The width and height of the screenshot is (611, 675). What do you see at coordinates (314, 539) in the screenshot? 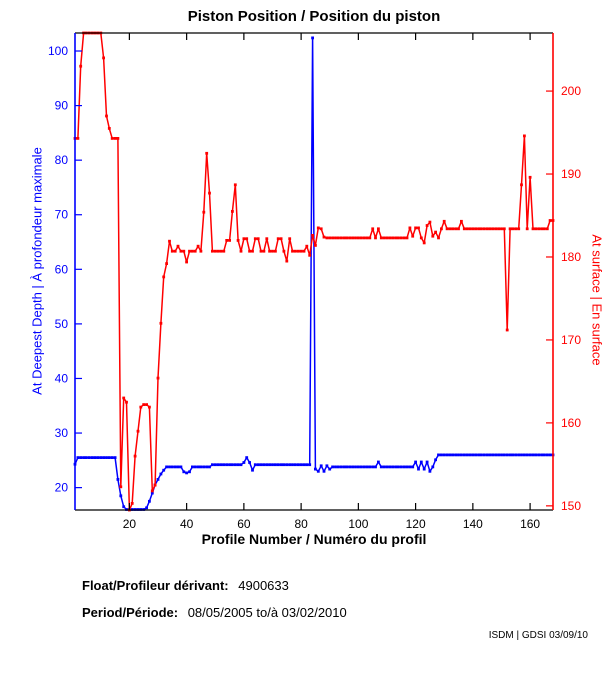
I see `x-axis-label: Profile Number / Numéro du profil` at bounding box center [314, 539].